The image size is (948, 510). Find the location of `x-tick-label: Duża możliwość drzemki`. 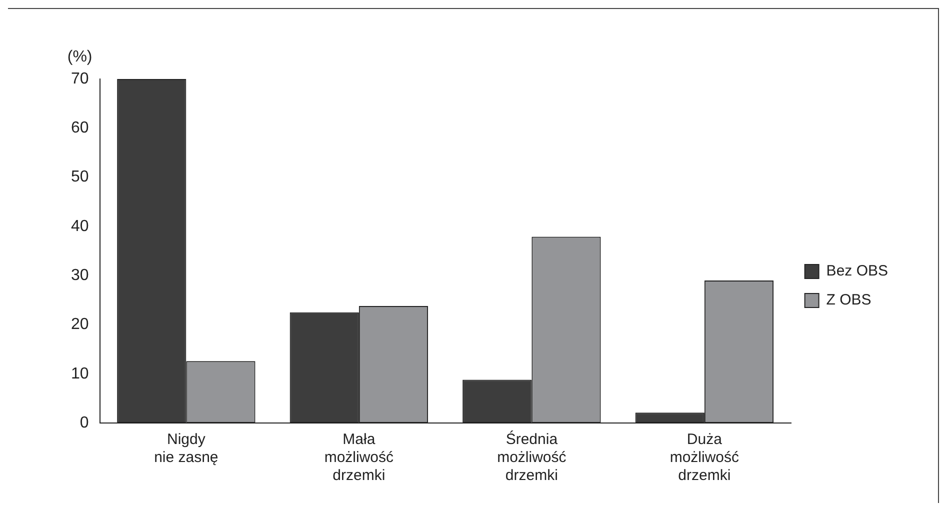

x-tick-label: Duża możliwość drzemki is located at coordinates (705, 457).